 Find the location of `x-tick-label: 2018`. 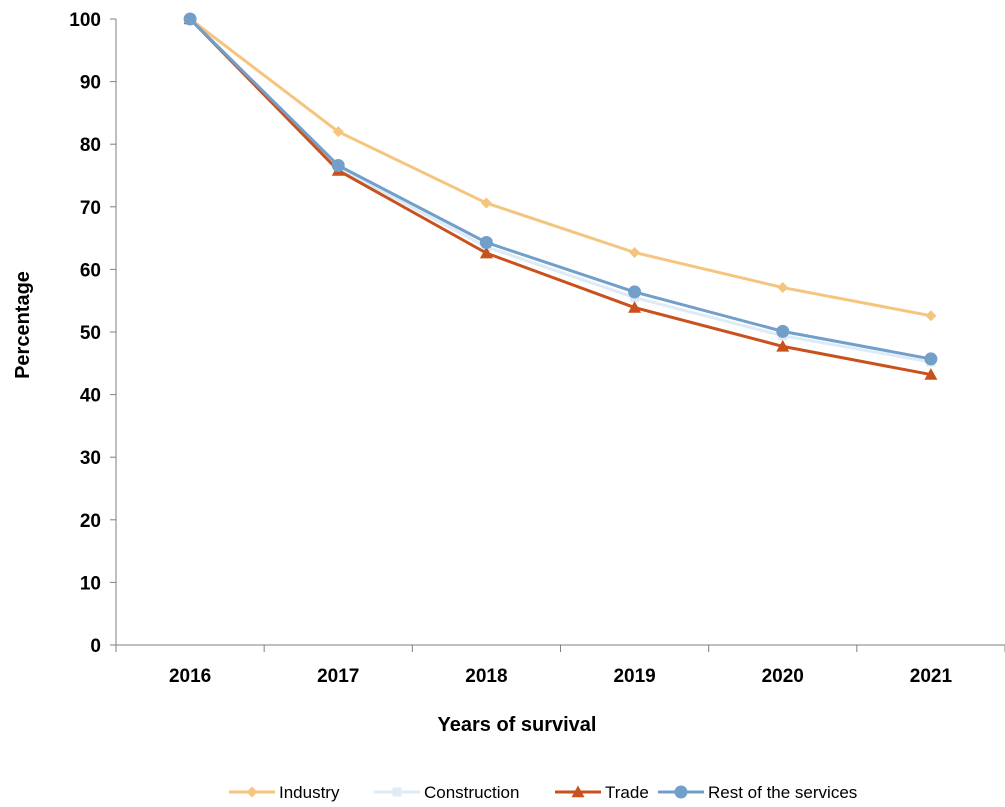

x-tick-label: 2018 is located at coordinates (486, 676).